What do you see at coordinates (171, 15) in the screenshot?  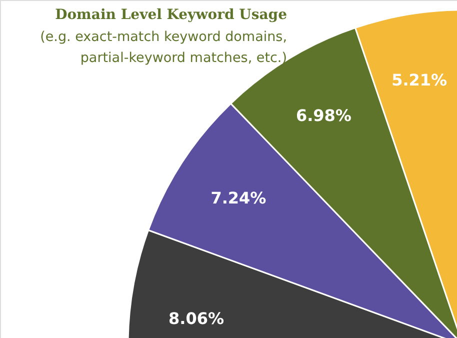 I see `chart-title: Domain Level Keyword Usage` at bounding box center [171, 15].